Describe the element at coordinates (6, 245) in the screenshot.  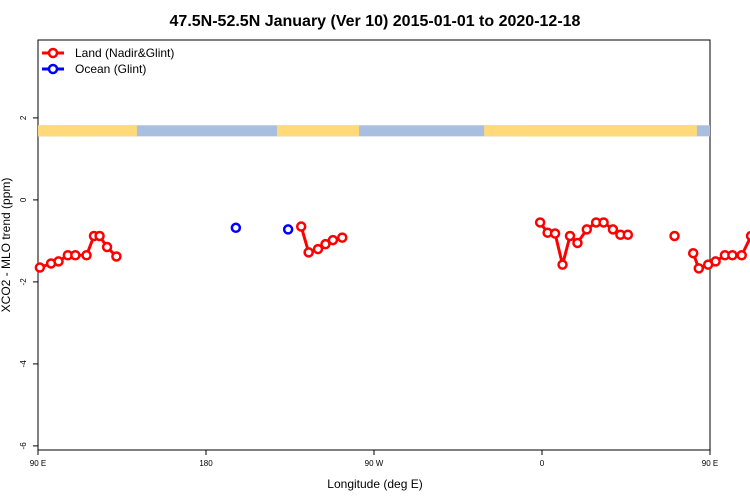
I see `y-axis-label: XCO2 - MLO trend (ppm)` at that location.